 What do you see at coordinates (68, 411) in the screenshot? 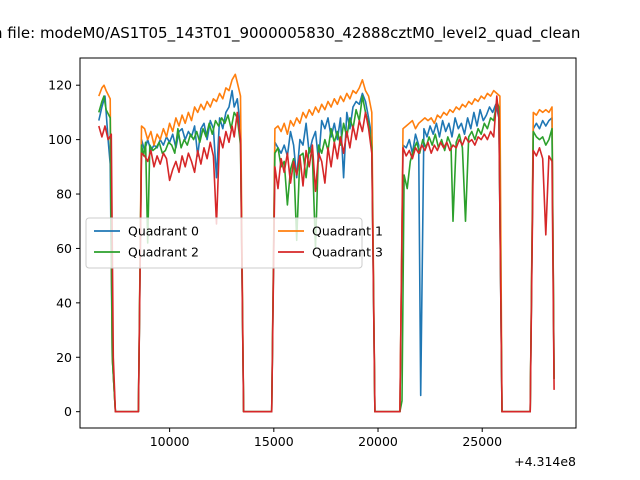
I see `y-tick-label: 0` at bounding box center [68, 411].